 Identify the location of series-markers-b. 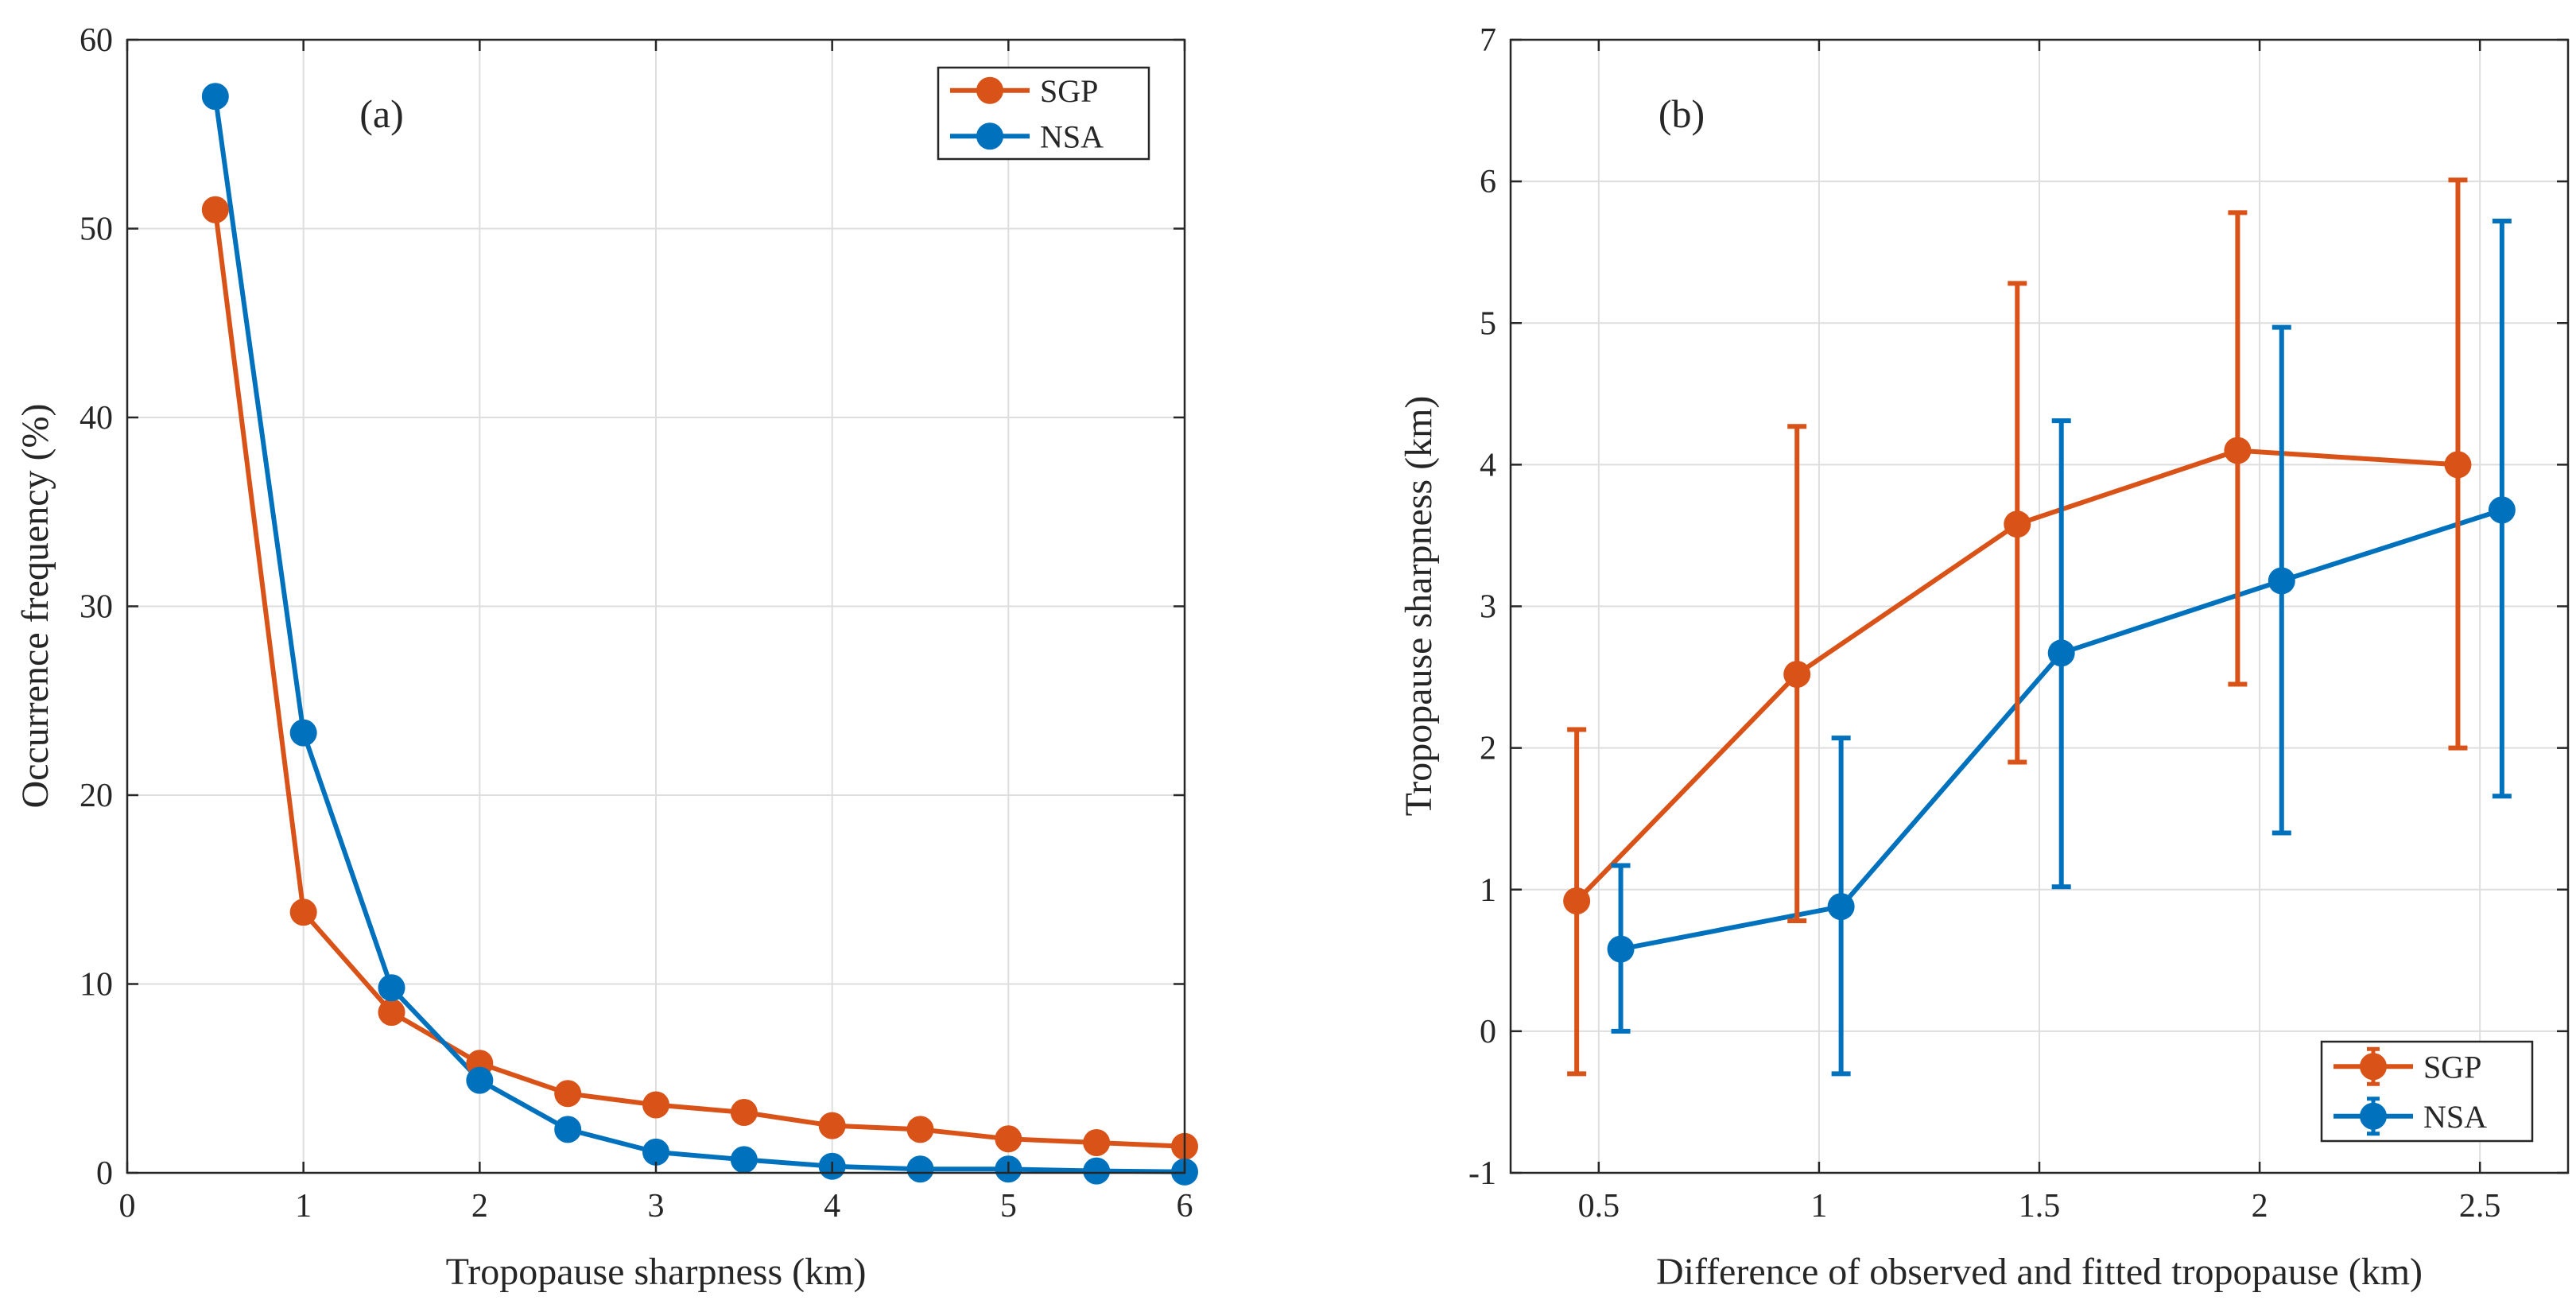
(2040, 700).